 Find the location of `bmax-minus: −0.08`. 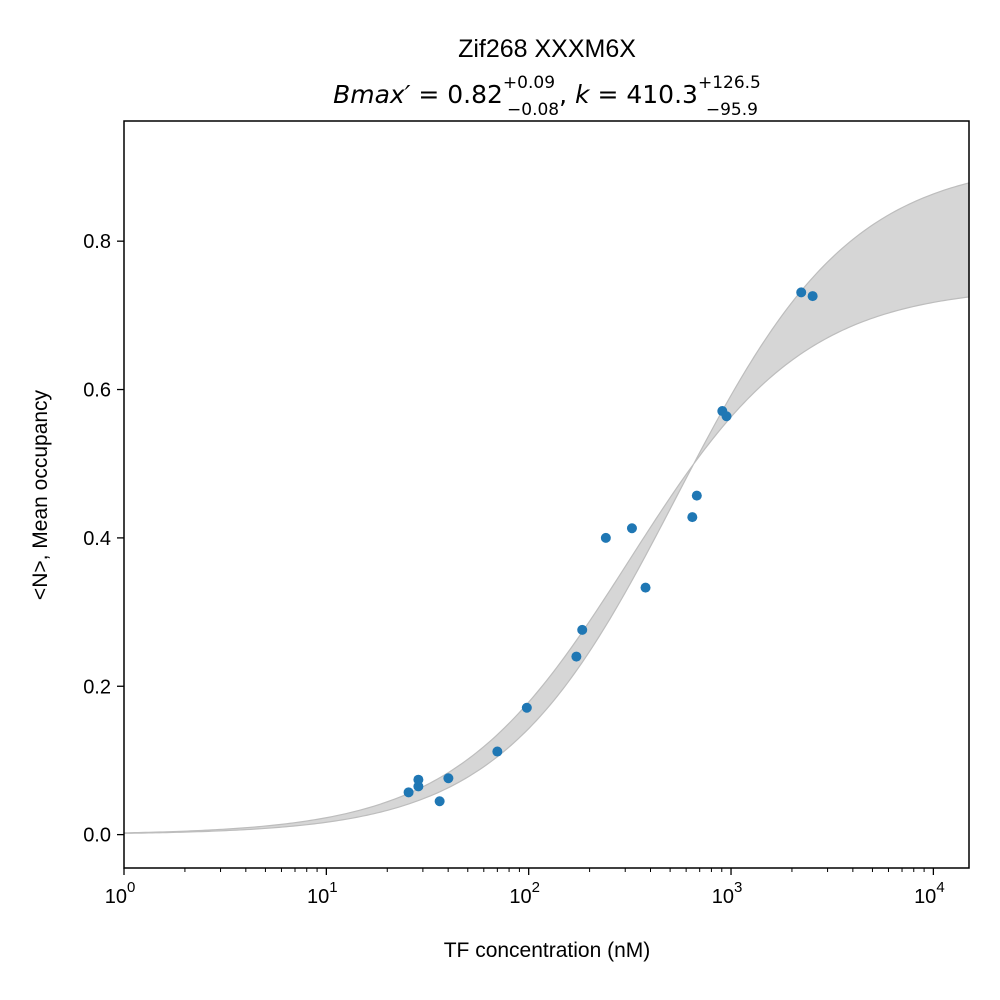

bmax-minus: −0.08 is located at coordinates (533, 110).